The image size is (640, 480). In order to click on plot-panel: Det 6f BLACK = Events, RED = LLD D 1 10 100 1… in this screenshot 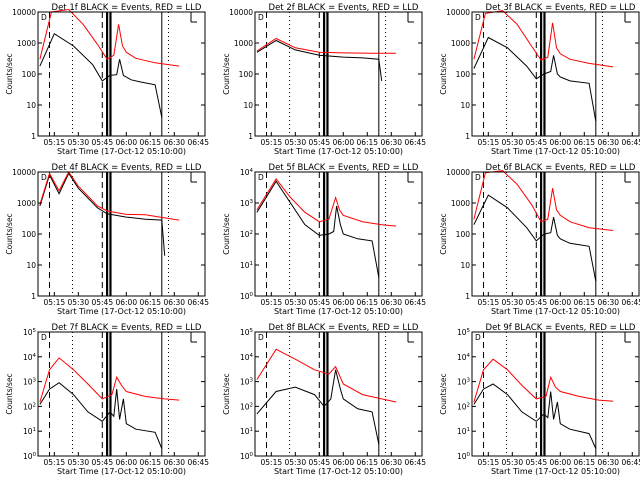, I will do `click(539, 239)`.